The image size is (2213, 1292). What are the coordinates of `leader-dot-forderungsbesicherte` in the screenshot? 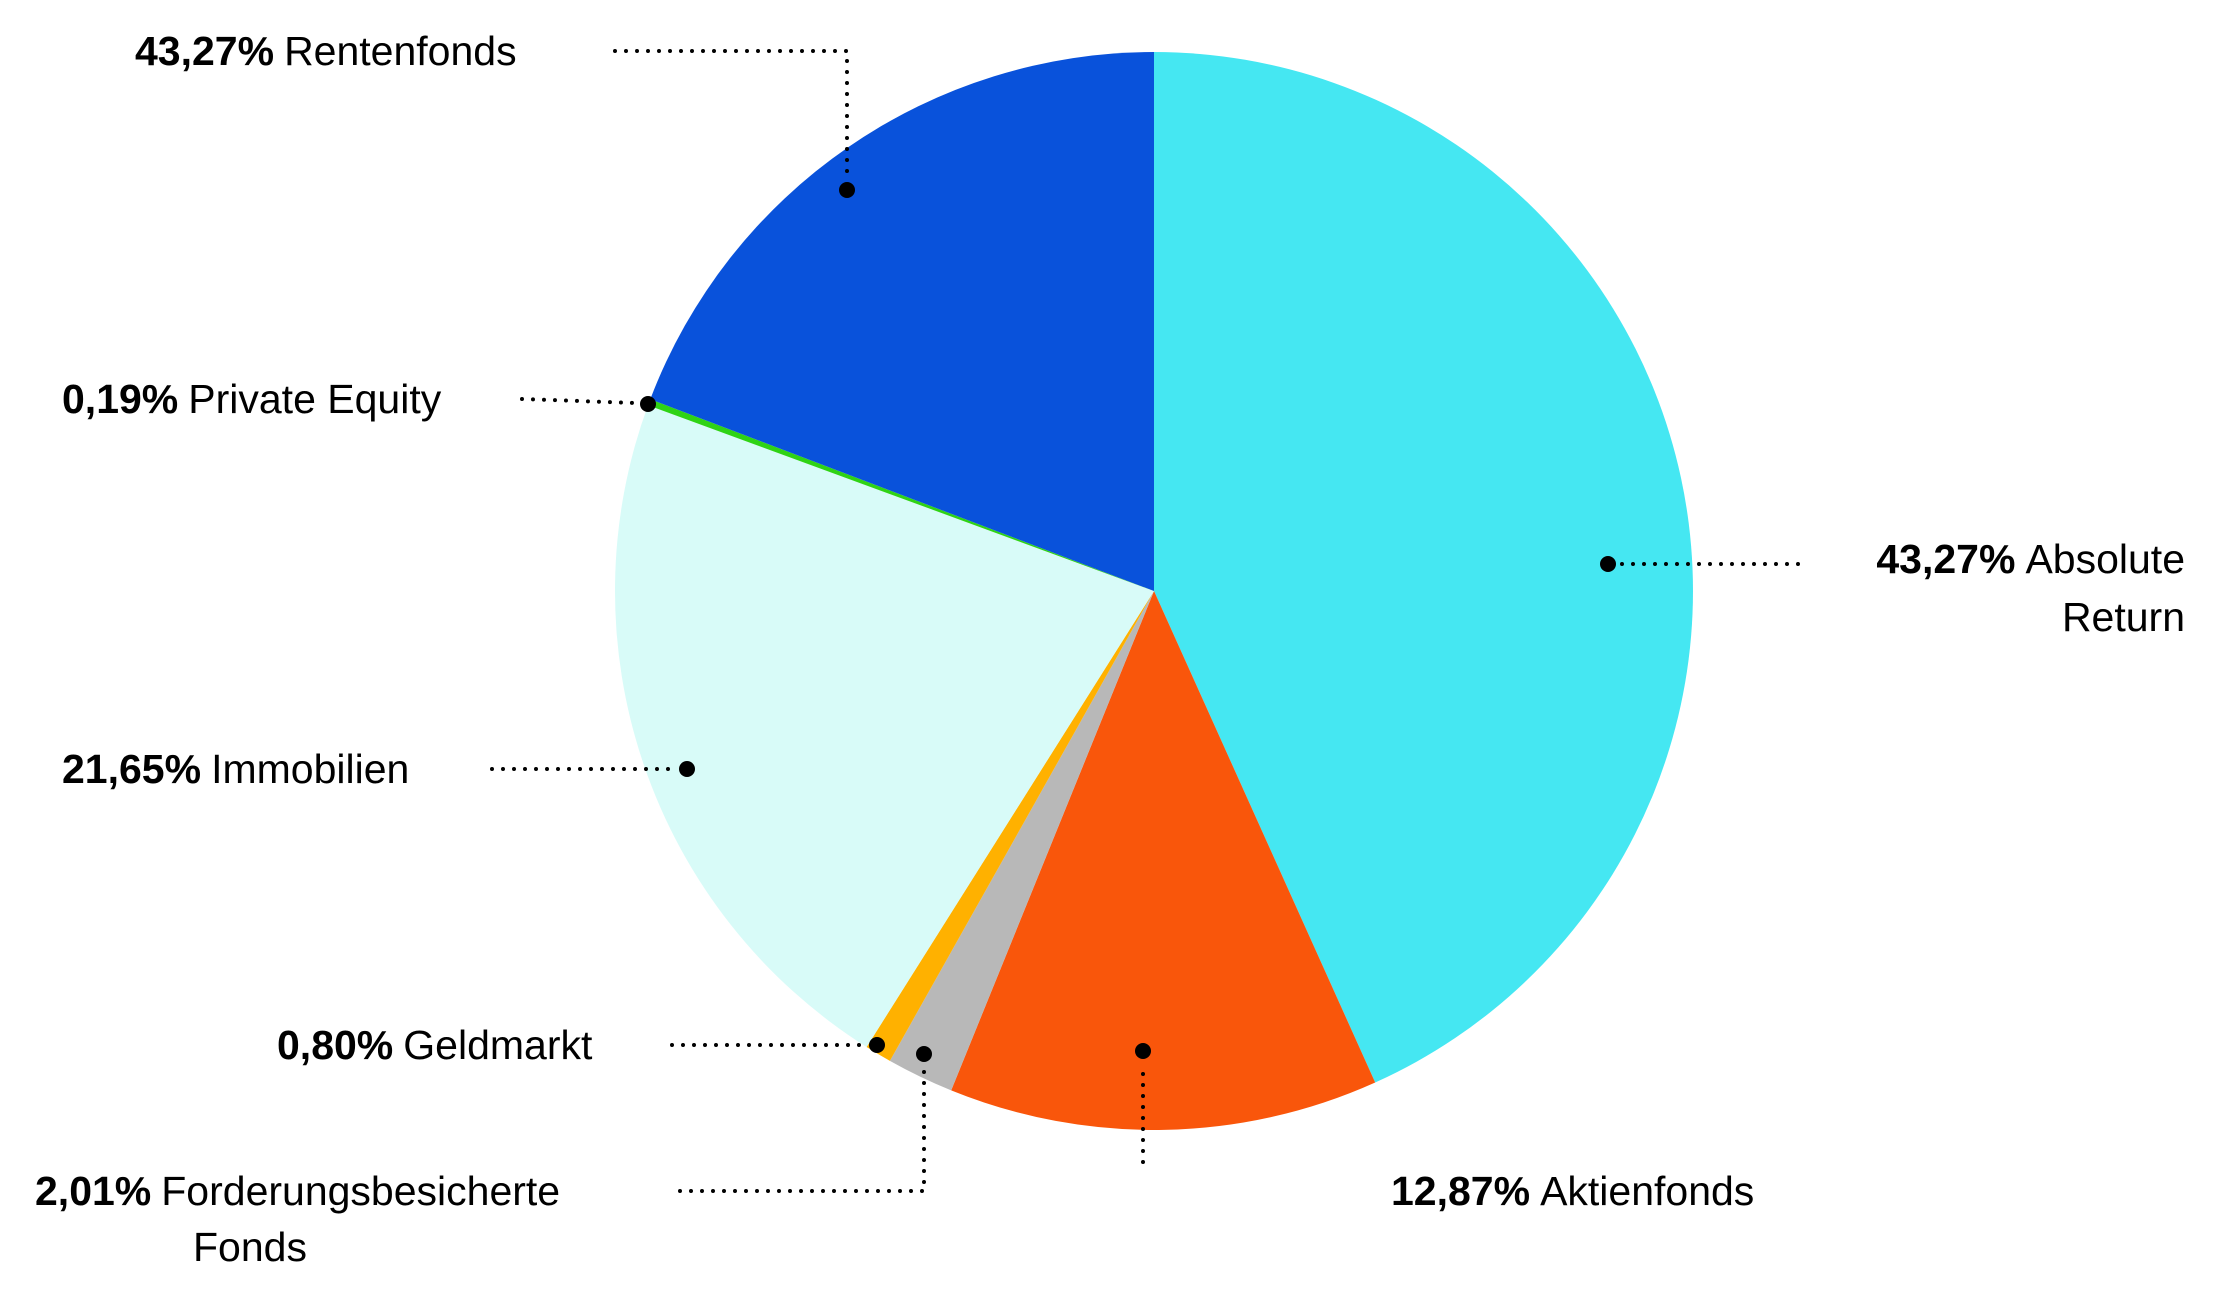 It's located at (924, 1054).